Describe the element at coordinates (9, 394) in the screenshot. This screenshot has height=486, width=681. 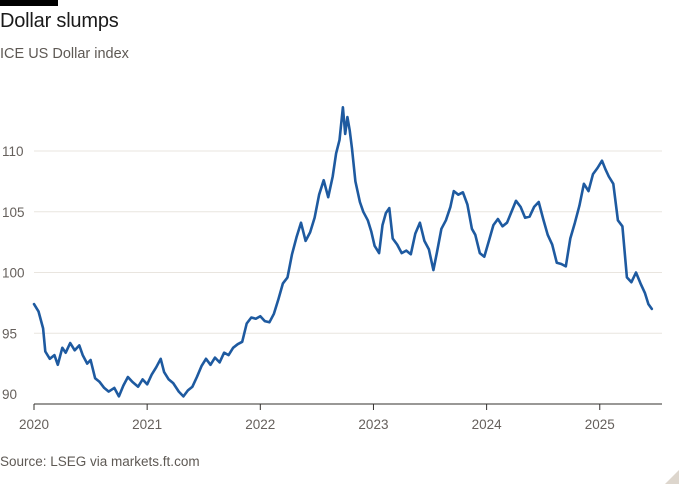
I see `y-tick-label: 90` at that location.